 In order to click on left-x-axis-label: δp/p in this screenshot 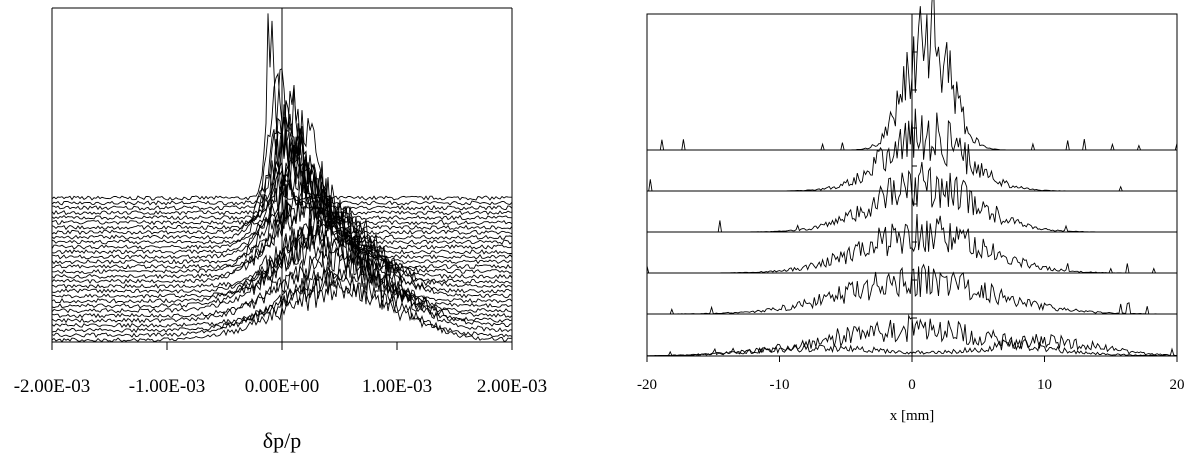, I will do `click(282, 440)`.